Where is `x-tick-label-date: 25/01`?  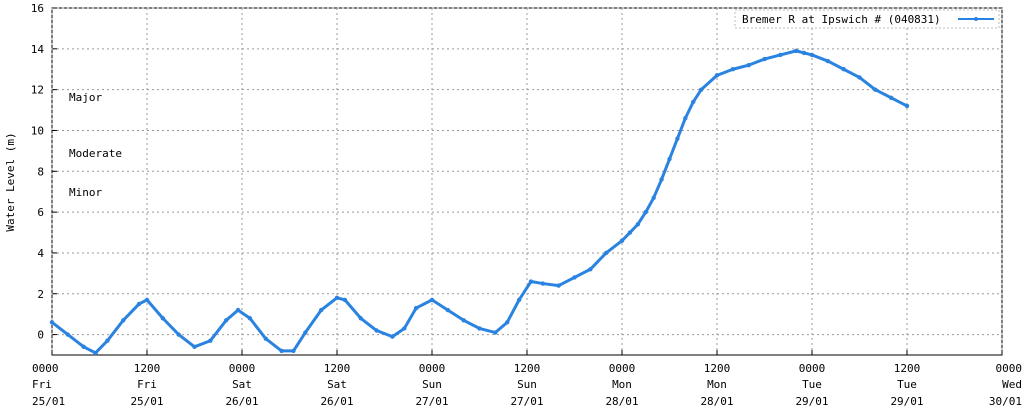 x-tick-label-date: 25/01 is located at coordinates (48, 401).